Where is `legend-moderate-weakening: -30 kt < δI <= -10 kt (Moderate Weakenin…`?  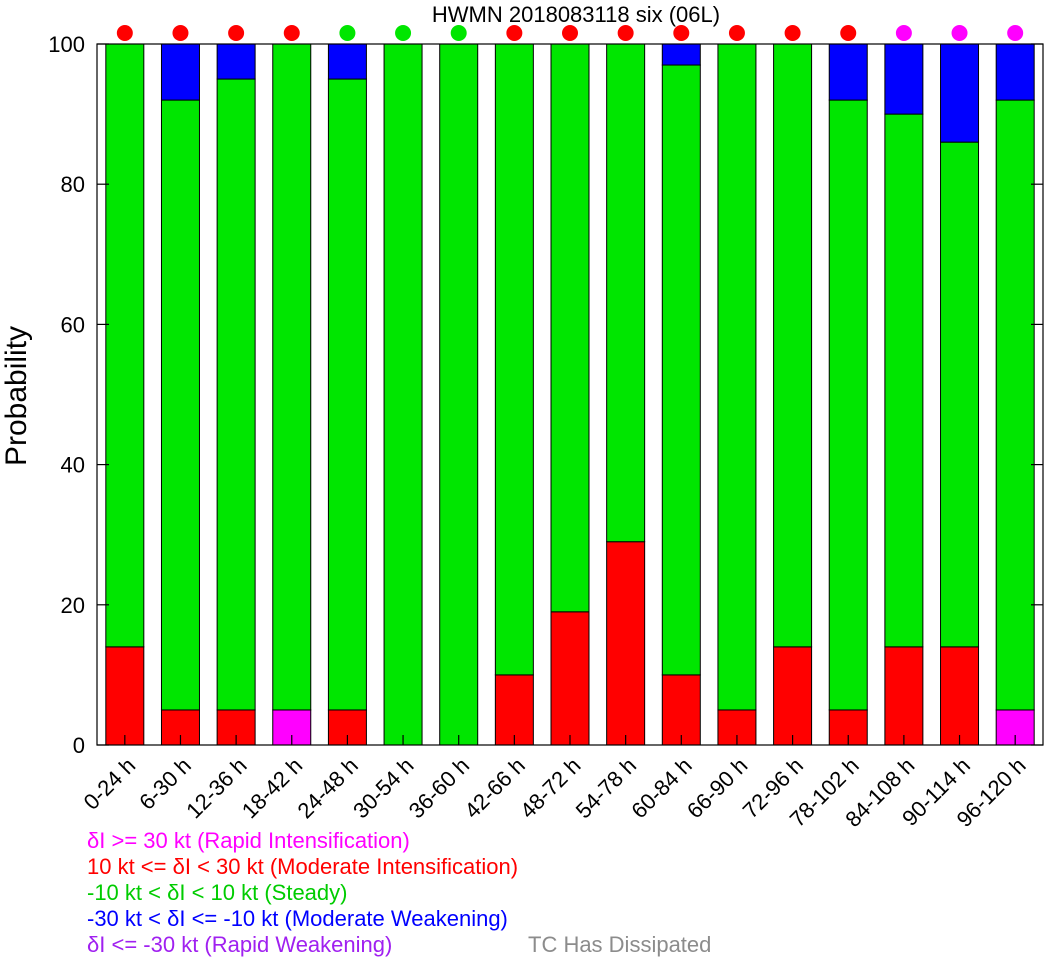 legend-moderate-weakening: -30 kt < δI <= -10 kt (Moderate Weakenin… is located at coordinates (297, 918).